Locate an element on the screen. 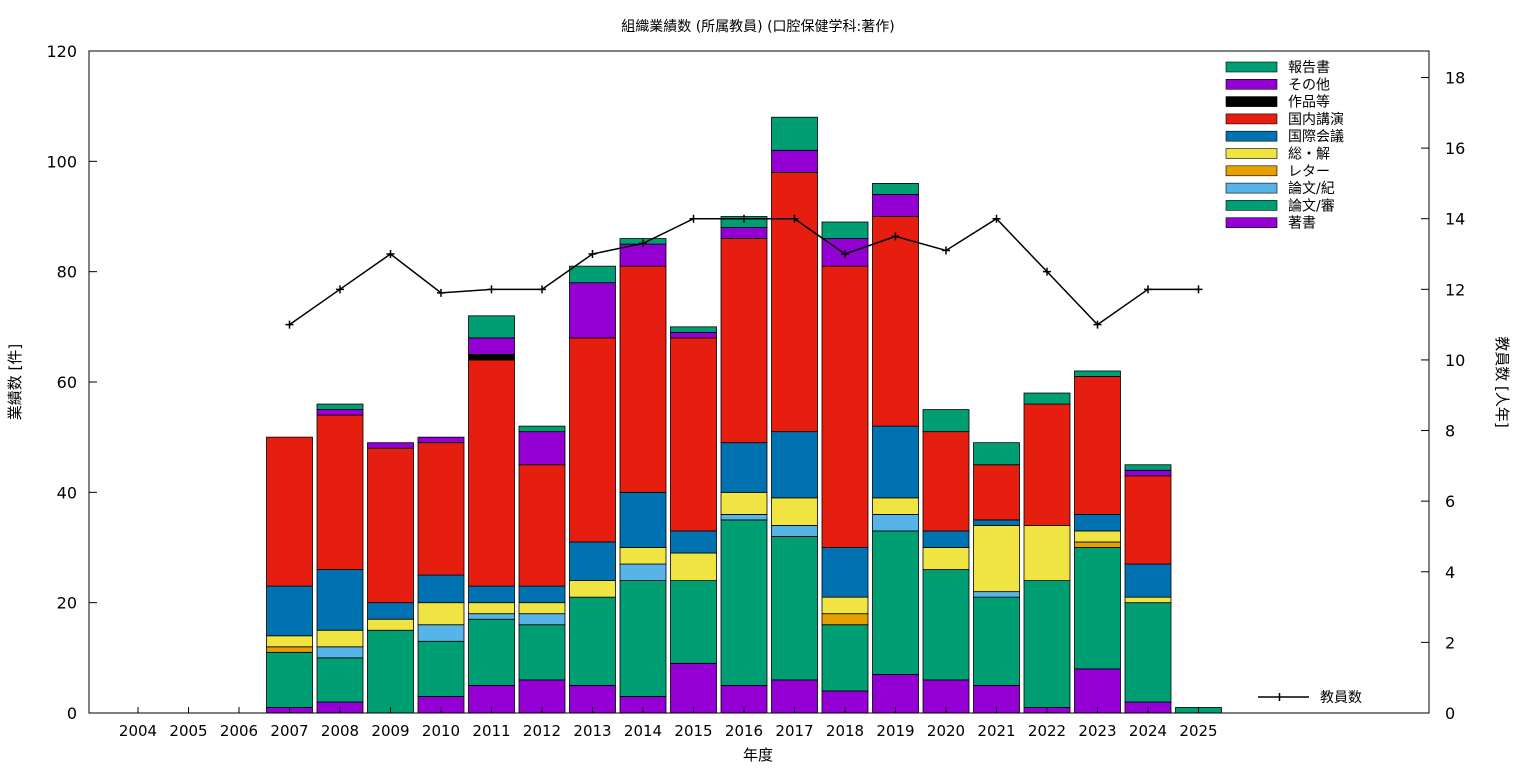 The width and height of the screenshot is (1536, 768). legend-label-5: 国際会議 is located at coordinates (1316, 136).